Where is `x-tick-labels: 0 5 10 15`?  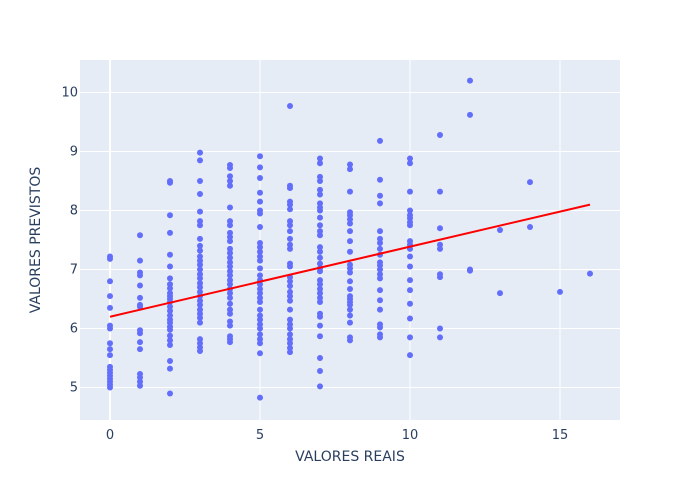
x-tick-labels: 0 5 10 15 is located at coordinates (337, 435).